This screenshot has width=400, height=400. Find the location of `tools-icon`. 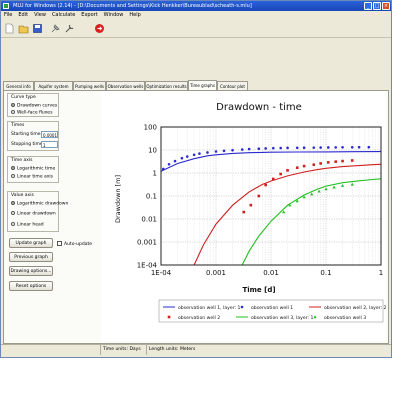

tools-icon is located at coordinates (69, 28).